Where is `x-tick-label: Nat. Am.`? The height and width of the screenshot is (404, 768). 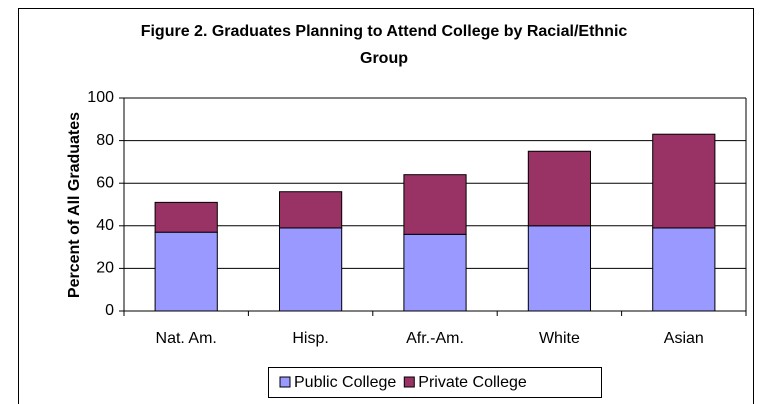
x-tick-label: Nat. Am. is located at coordinates (186, 338).